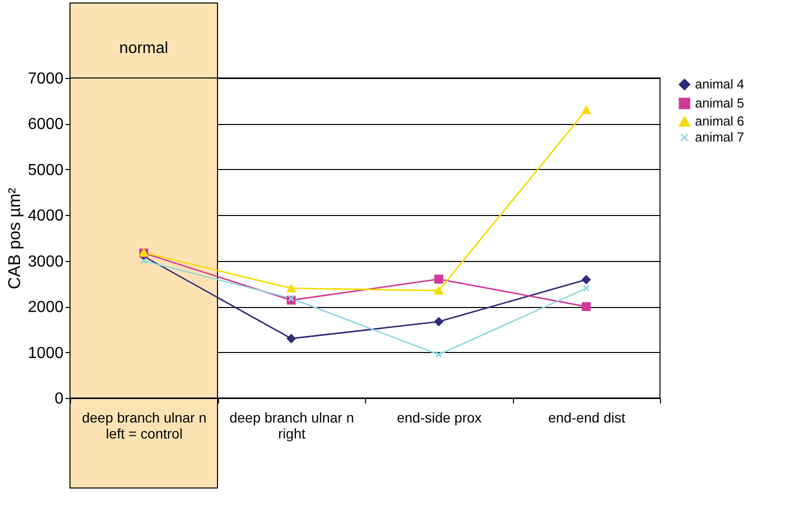 This screenshot has height=506, width=808. Describe the element at coordinates (719, 84) in the screenshot. I see `legend-label: animal 4` at that location.